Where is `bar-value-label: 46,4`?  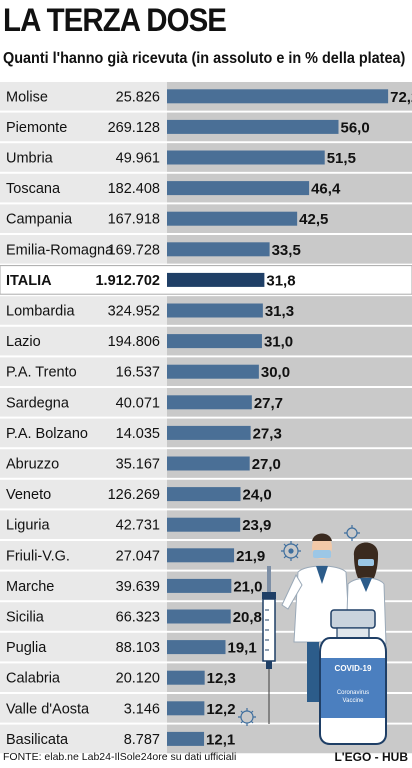
bar-value-label: 46,4 is located at coordinates (326, 189).